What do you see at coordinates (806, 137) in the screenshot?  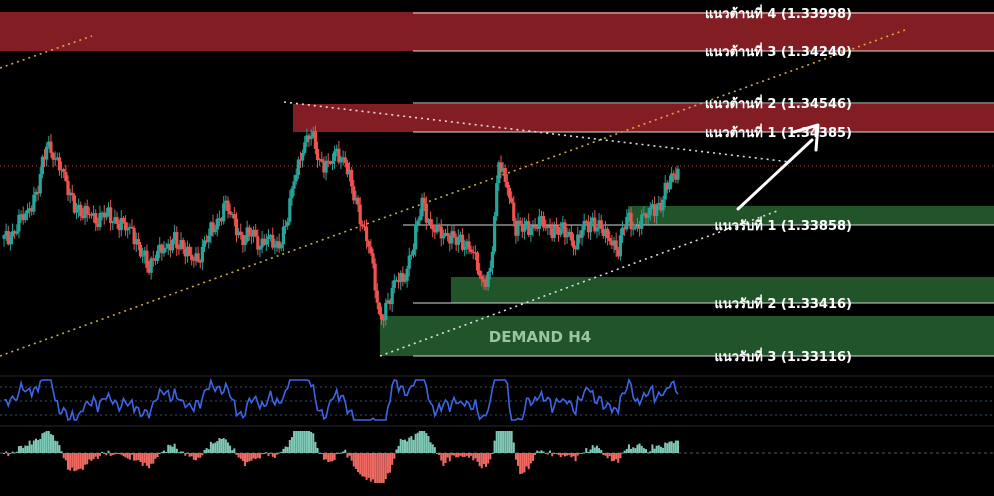 I see `forecast-arrow-head` at bounding box center [806, 137].